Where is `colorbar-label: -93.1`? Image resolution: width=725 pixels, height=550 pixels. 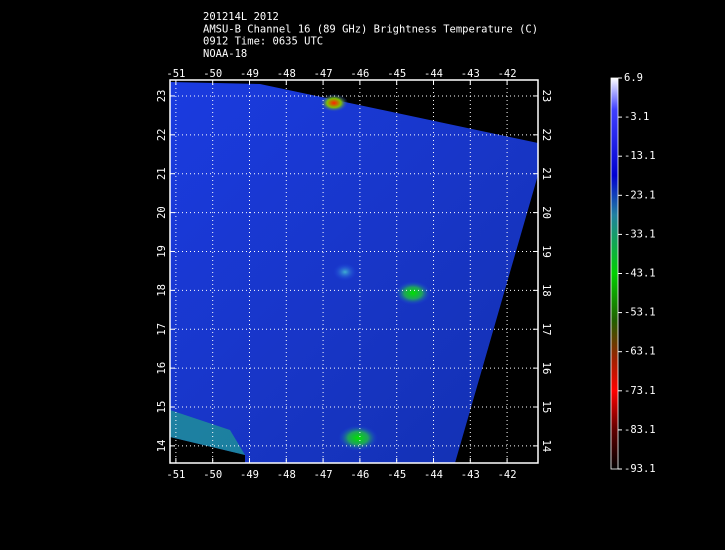 colorbar-label: -93.1 is located at coordinates (640, 469).